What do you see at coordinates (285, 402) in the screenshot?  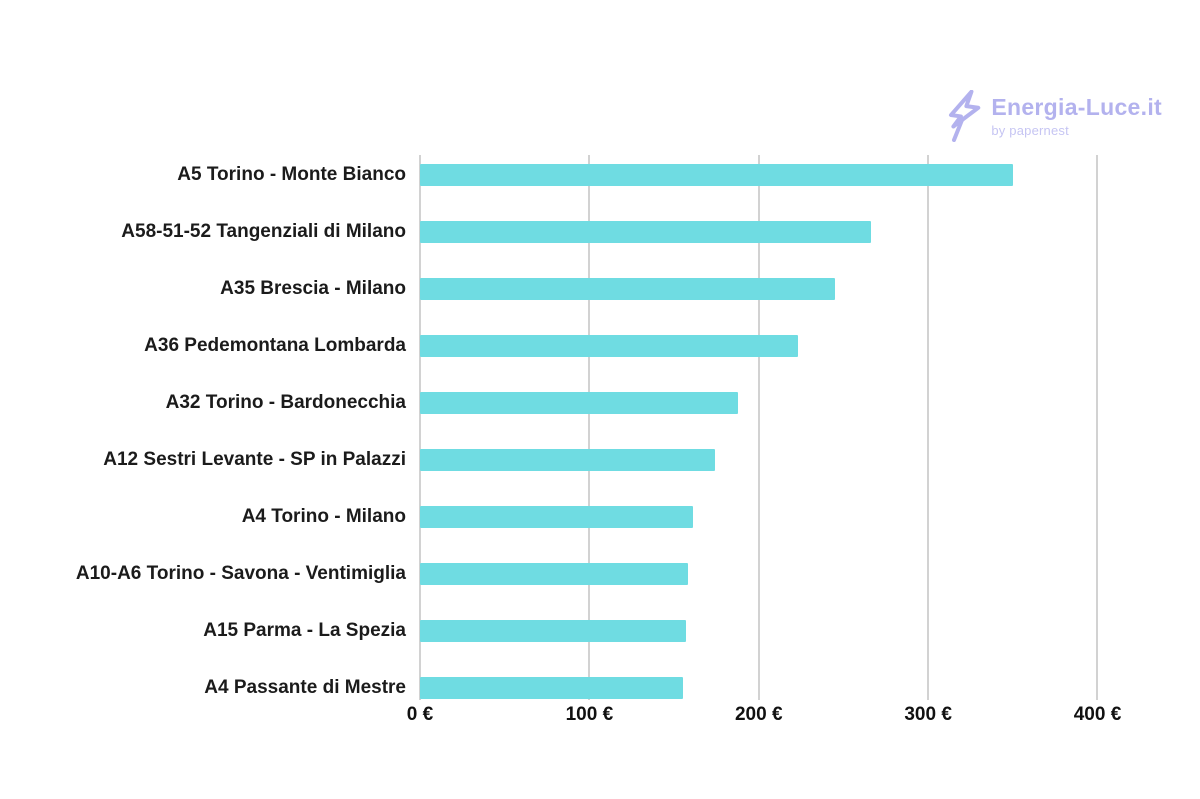 I see `category-label-5: A32 Torino - Bardonecchia` at bounding box center [285, 402].